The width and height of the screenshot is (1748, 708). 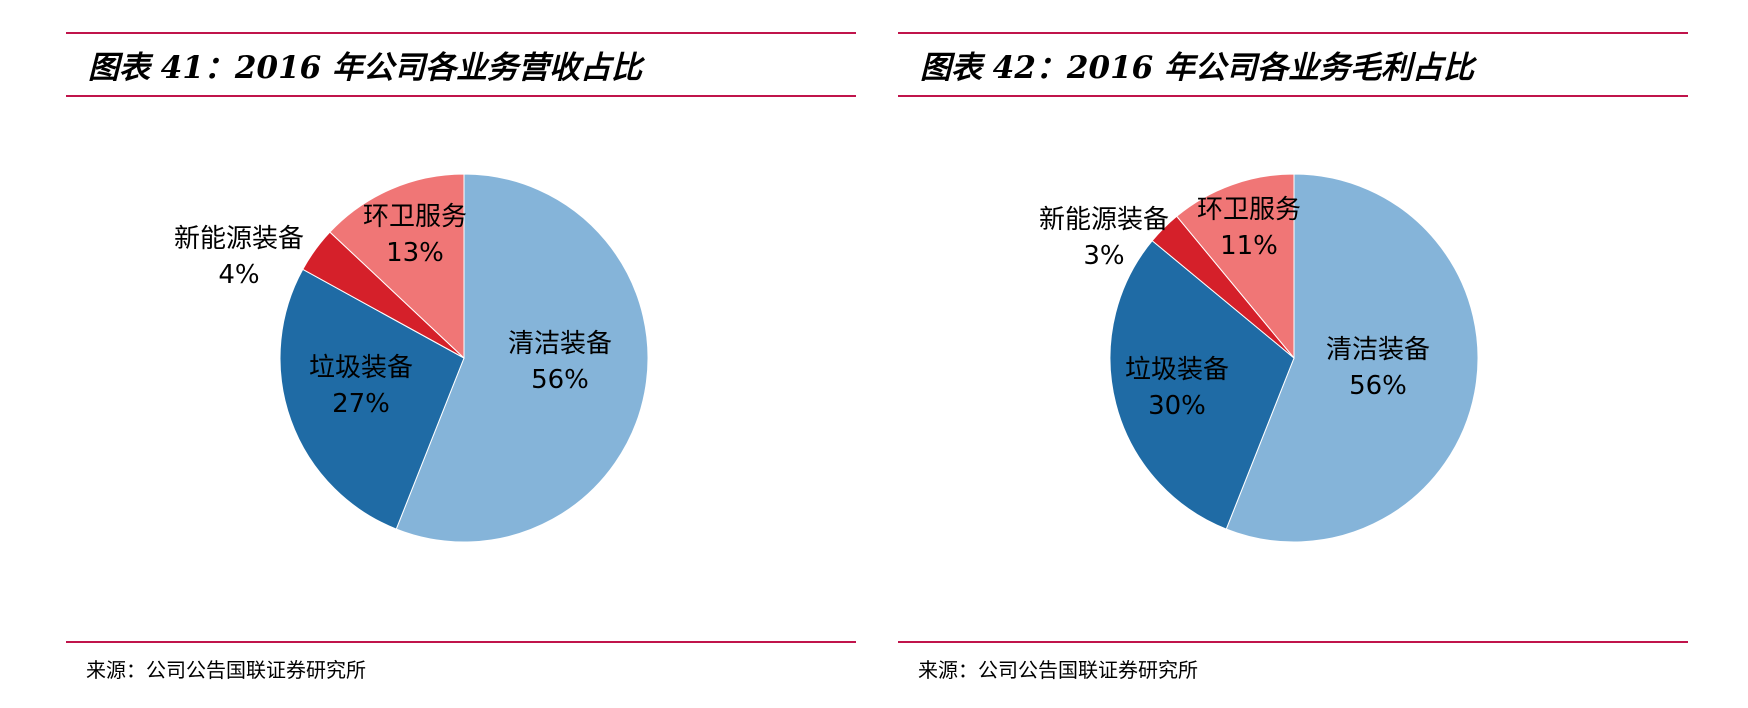 I want to click on slice-value-label: 3%, so click(x=1103, y=256).